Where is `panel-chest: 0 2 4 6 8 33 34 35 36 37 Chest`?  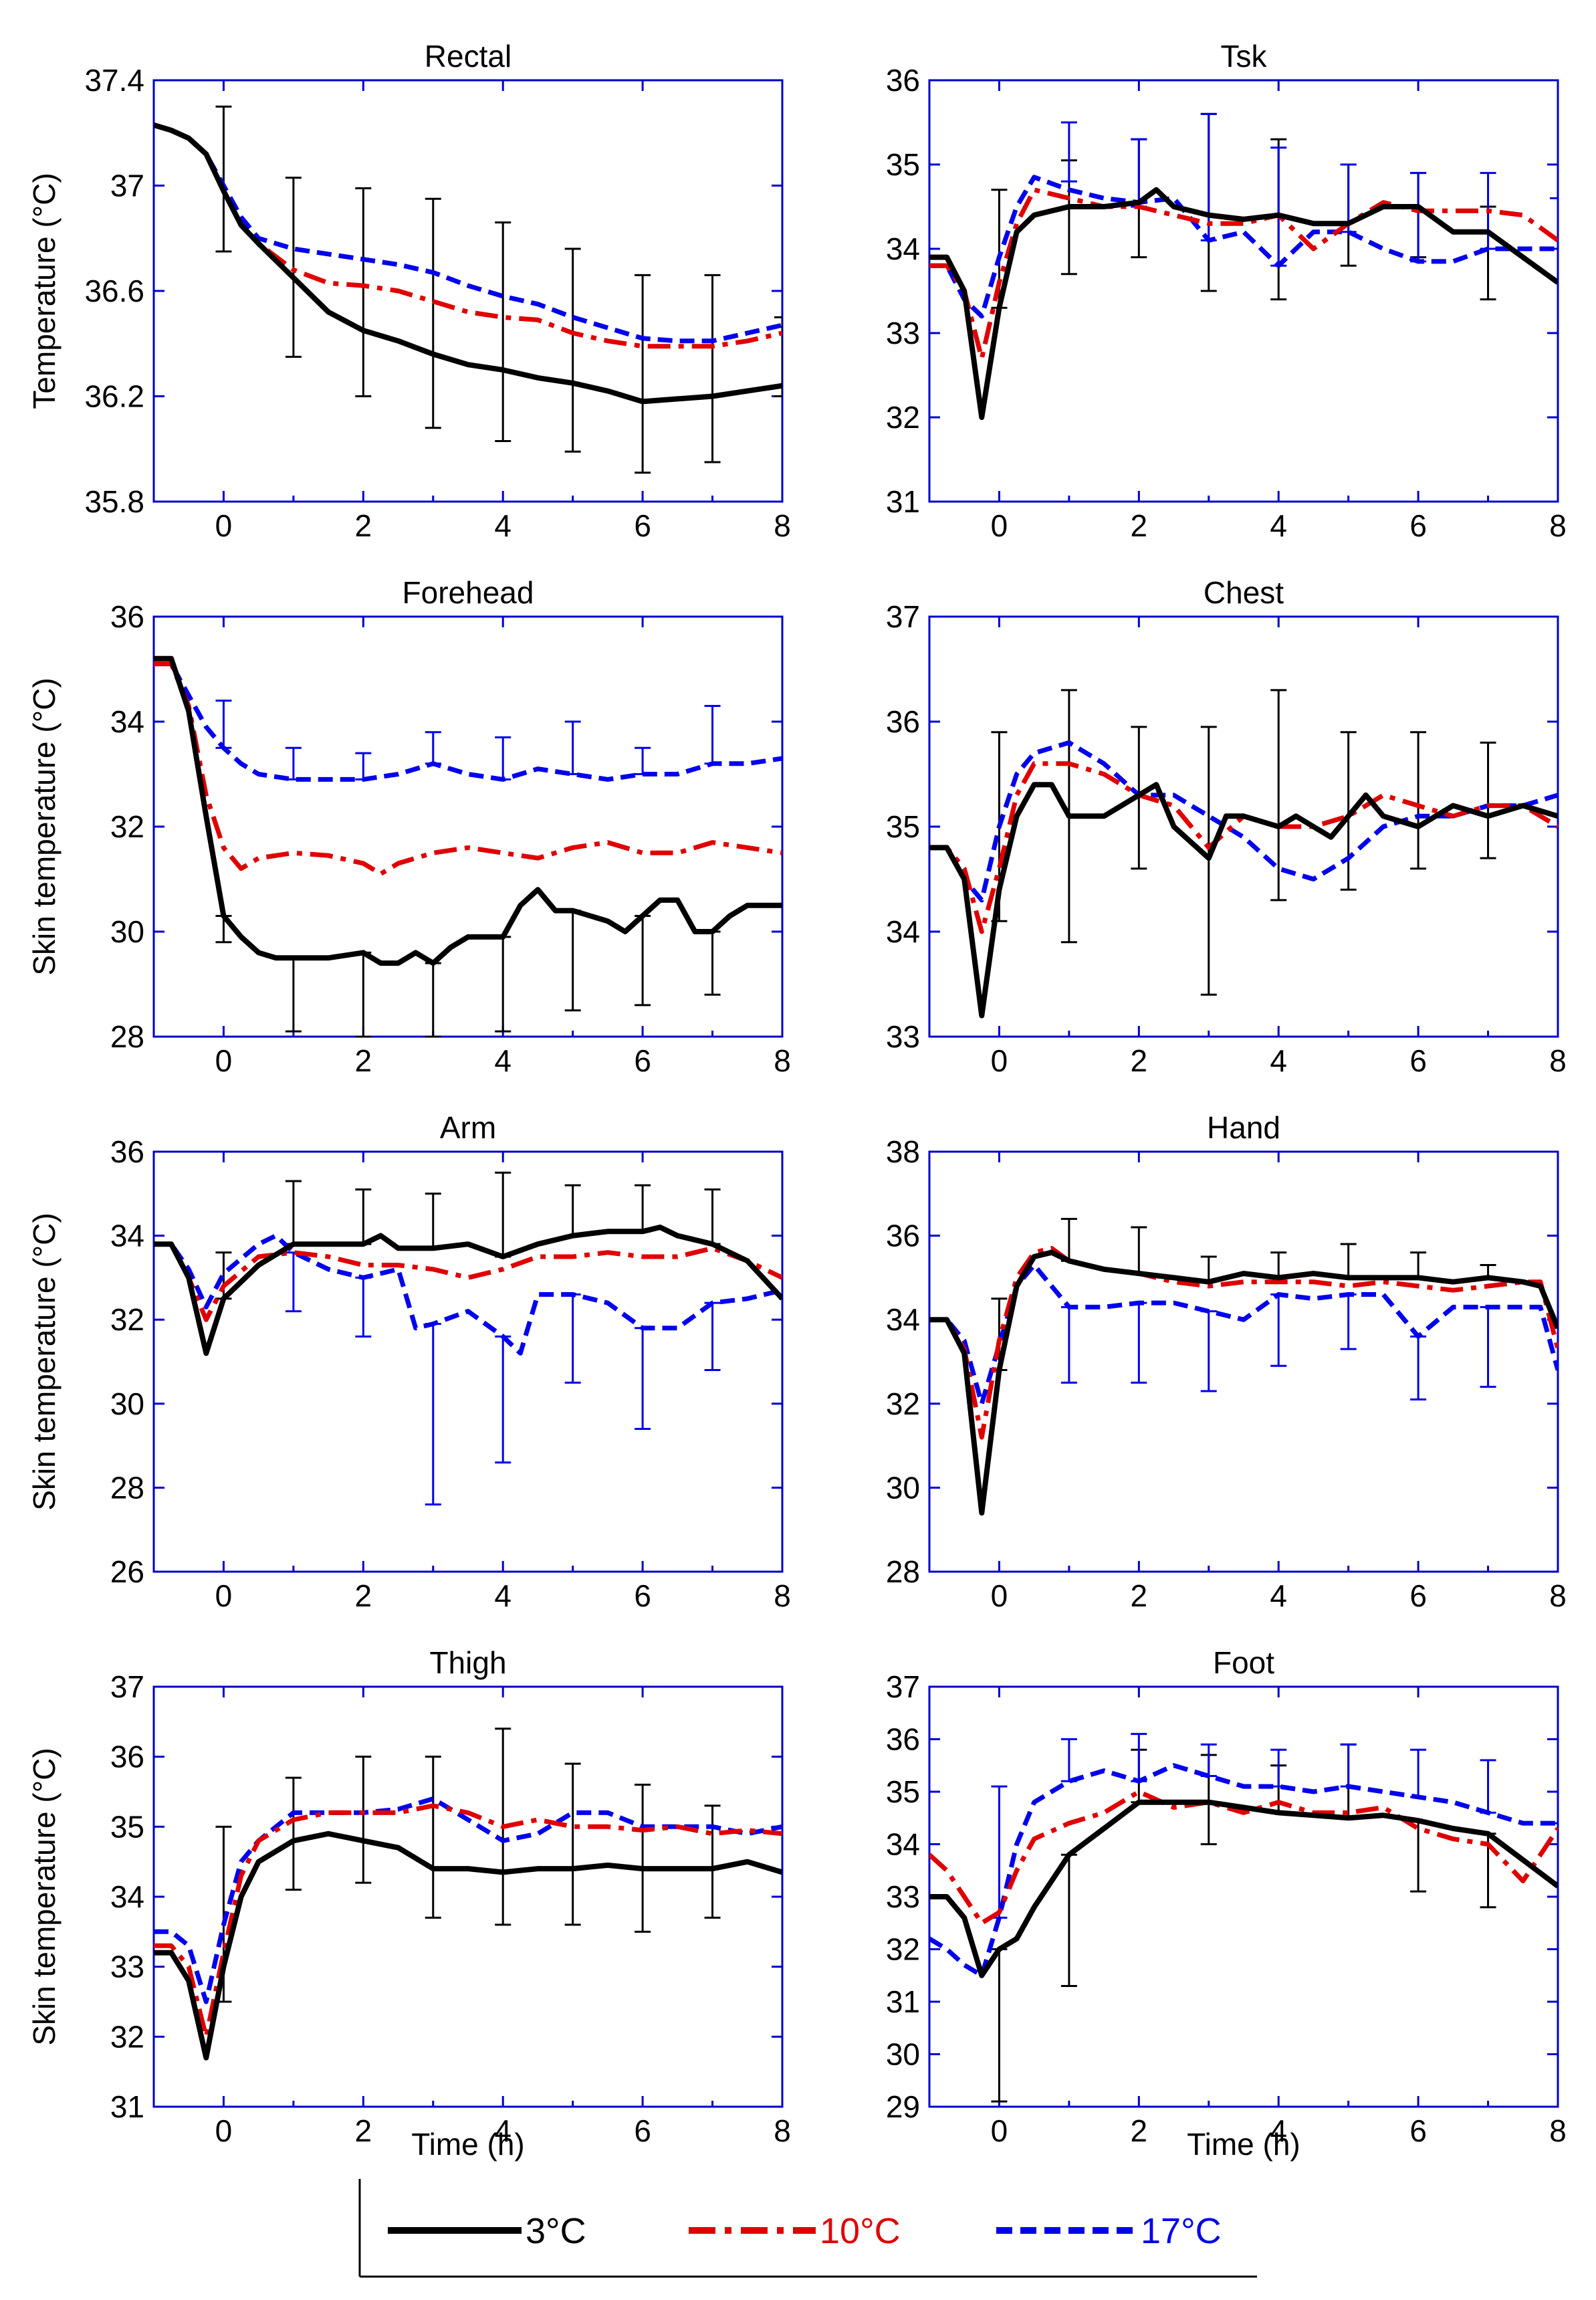
panel-chest: 0 2 4 6 8 33 34 35 36 37 Chest is located at coordinates (1226, 826).